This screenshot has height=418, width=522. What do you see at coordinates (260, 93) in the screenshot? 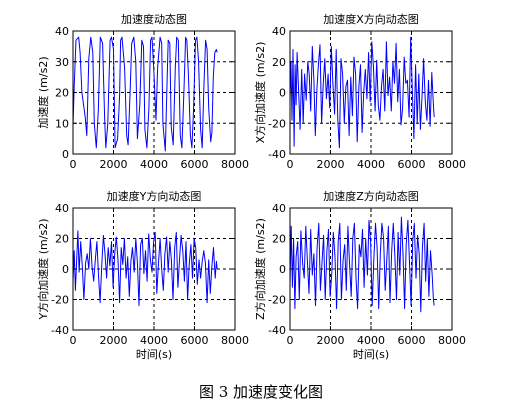
I see `y-axis-label: X方向加速度 (m/s2)` at bounding box center [260, 93].